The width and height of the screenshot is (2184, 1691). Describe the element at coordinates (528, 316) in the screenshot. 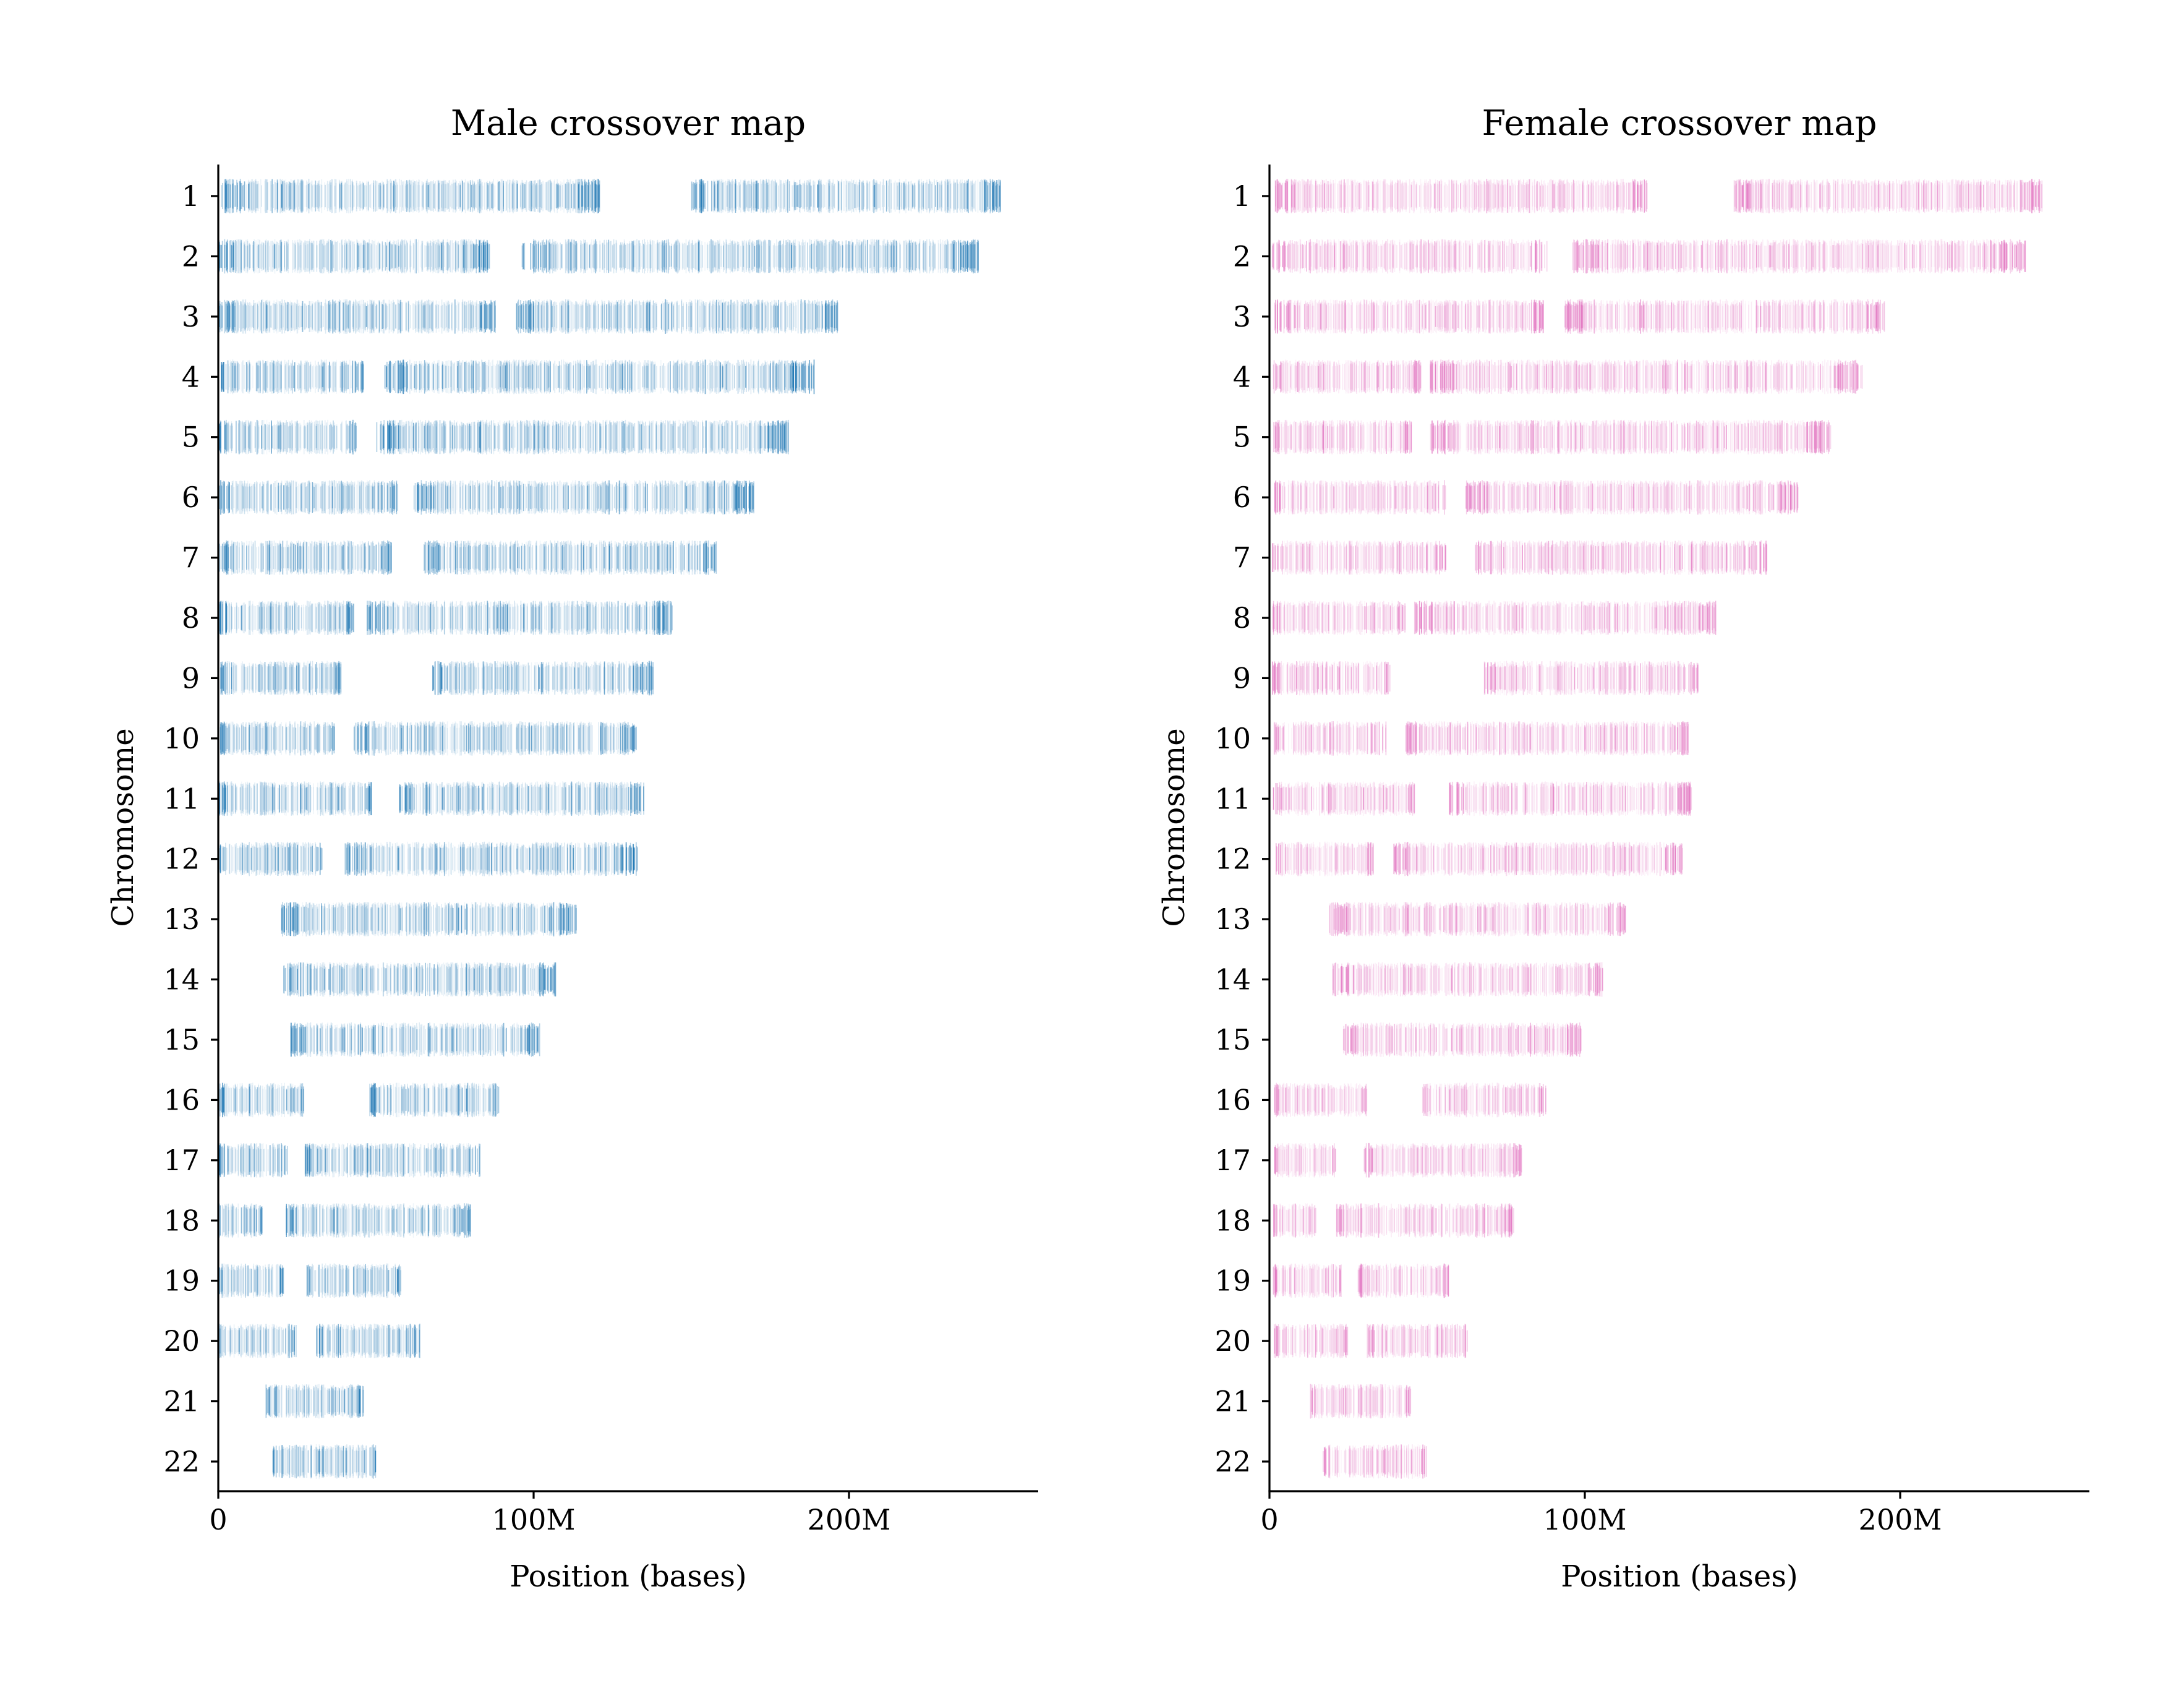

I see `male-chromosome-3-marks` at that location.